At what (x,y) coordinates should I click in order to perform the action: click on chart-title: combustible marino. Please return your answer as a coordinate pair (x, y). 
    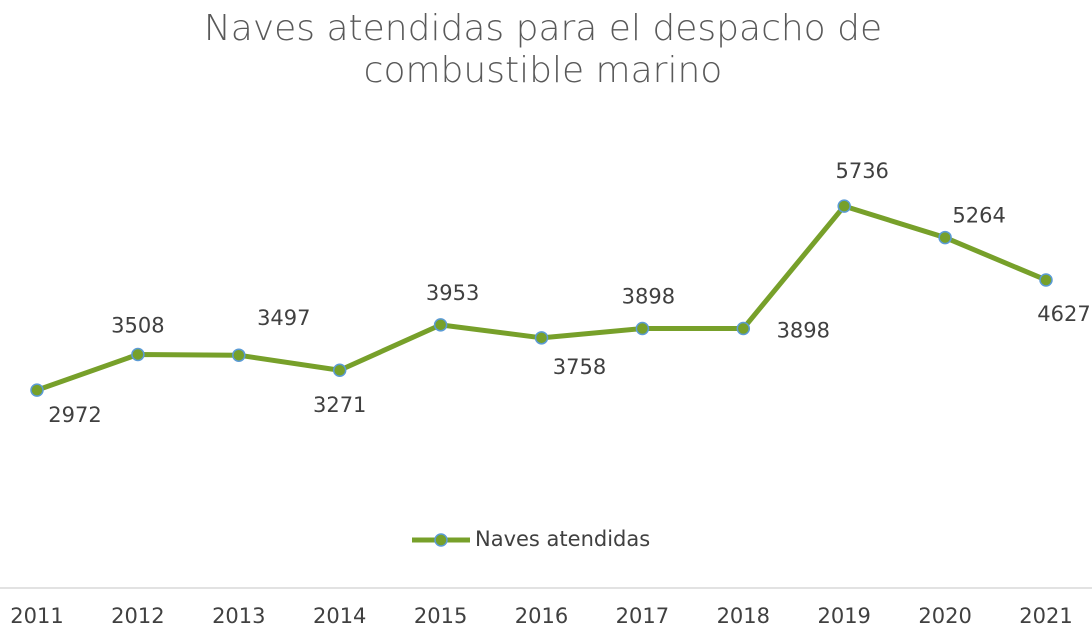
    Looking at the image, I should click on (543, 70).